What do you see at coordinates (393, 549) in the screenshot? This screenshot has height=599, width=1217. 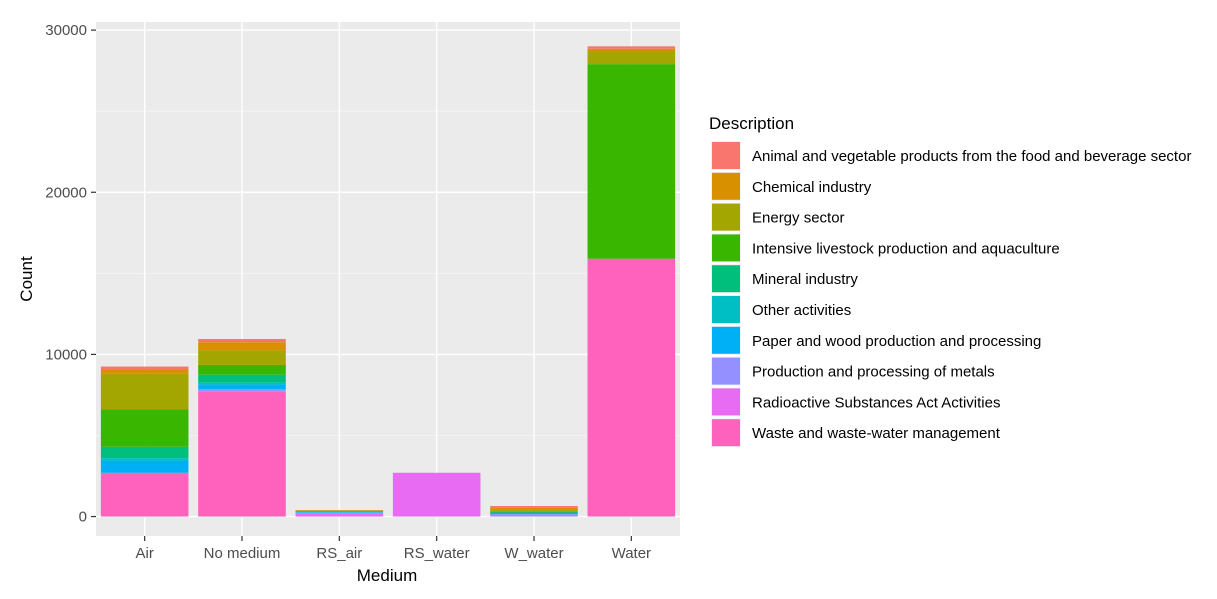 I see `x-axis: Air No medium RS_air RS_water W_water Water` at bounding box center [393, 549].